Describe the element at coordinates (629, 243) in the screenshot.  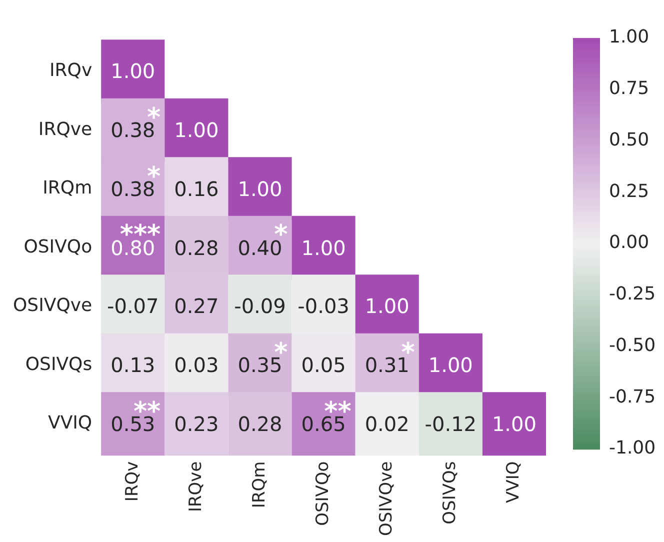
I see `color-bar-label: 0.00` at that location.